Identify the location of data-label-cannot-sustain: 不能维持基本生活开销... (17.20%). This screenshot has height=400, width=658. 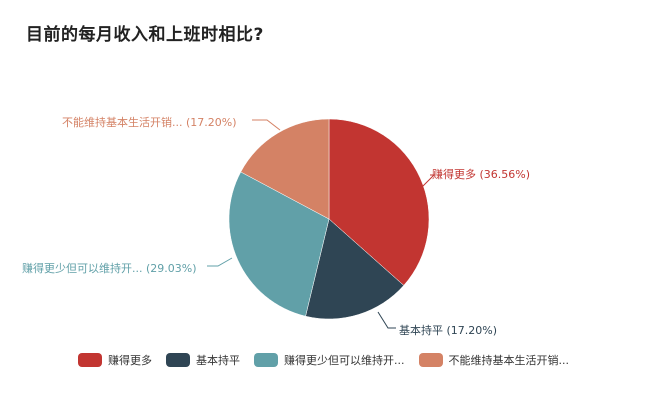
(149, 122).